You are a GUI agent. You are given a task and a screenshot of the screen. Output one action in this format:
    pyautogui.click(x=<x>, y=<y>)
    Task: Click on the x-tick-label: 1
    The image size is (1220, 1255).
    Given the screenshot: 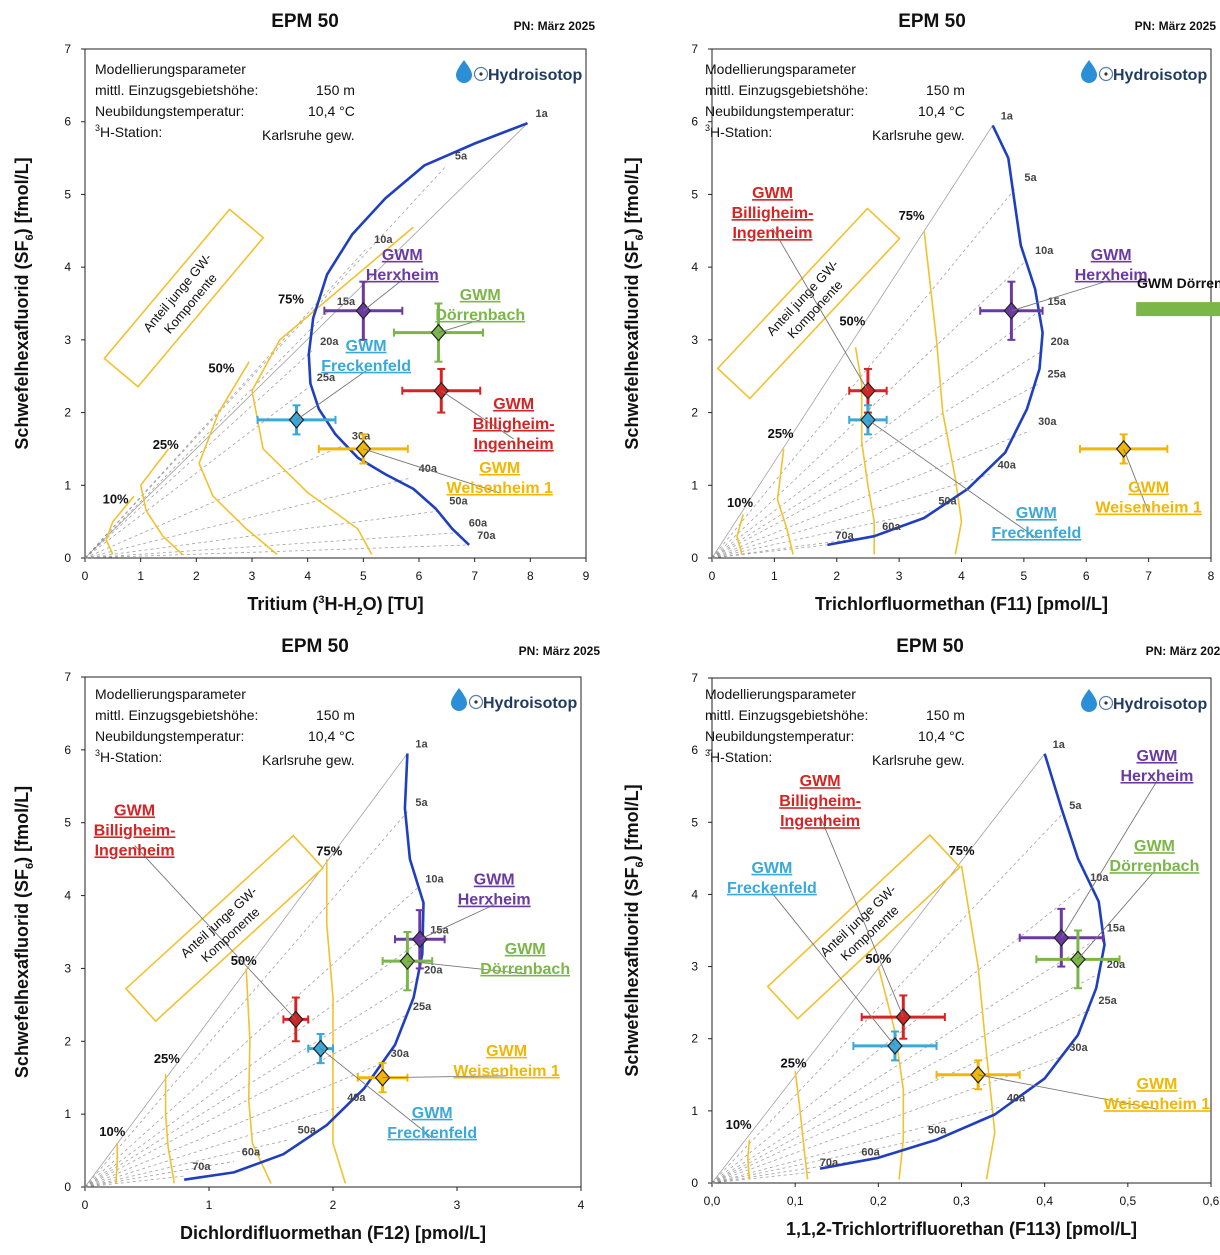 What is the action you would take?
    pyautogui.click(x=774, y=576)
    